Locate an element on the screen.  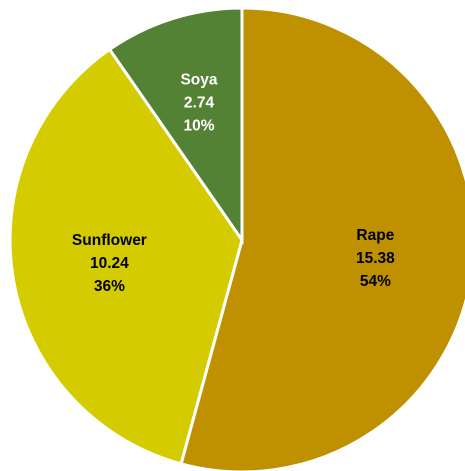
data-label-soya: Soya 2.74 10% is located at coordinates (198, 103).